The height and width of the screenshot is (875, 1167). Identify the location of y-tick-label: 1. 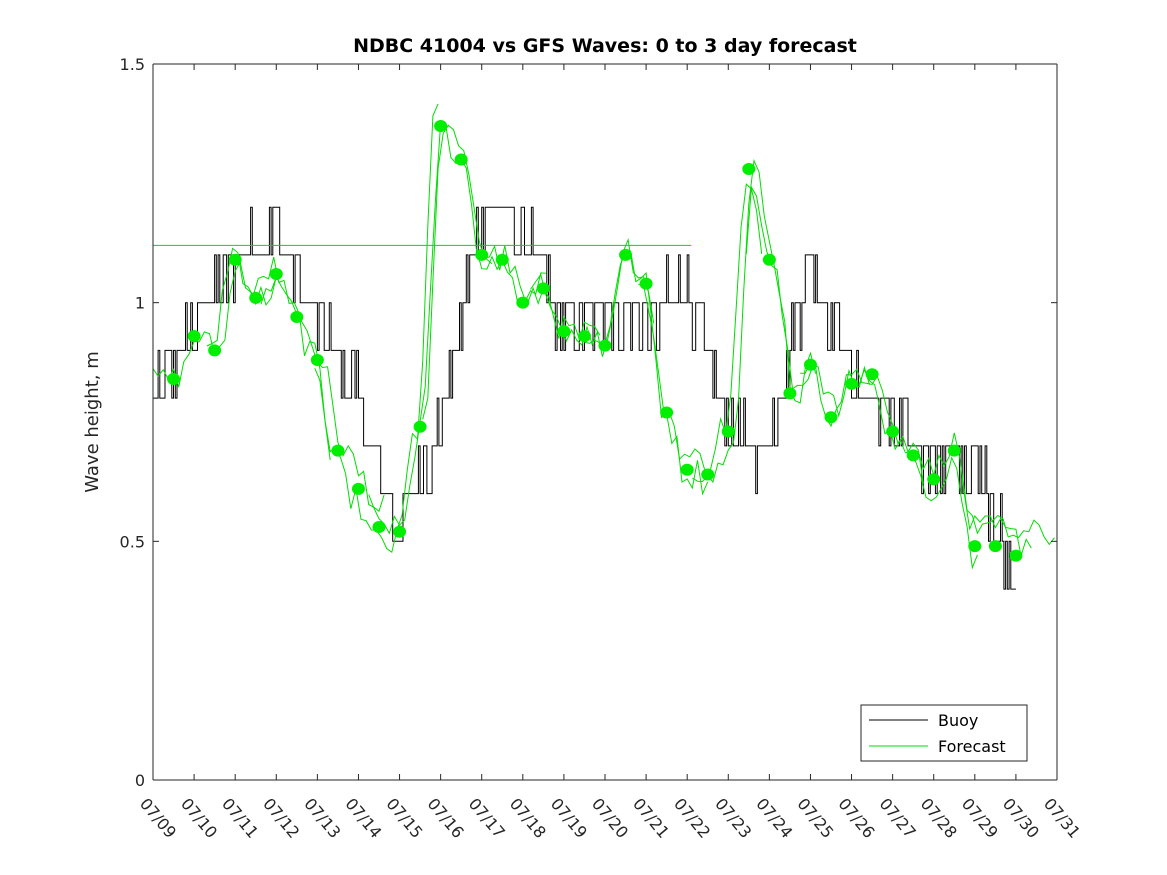
(140, 303).